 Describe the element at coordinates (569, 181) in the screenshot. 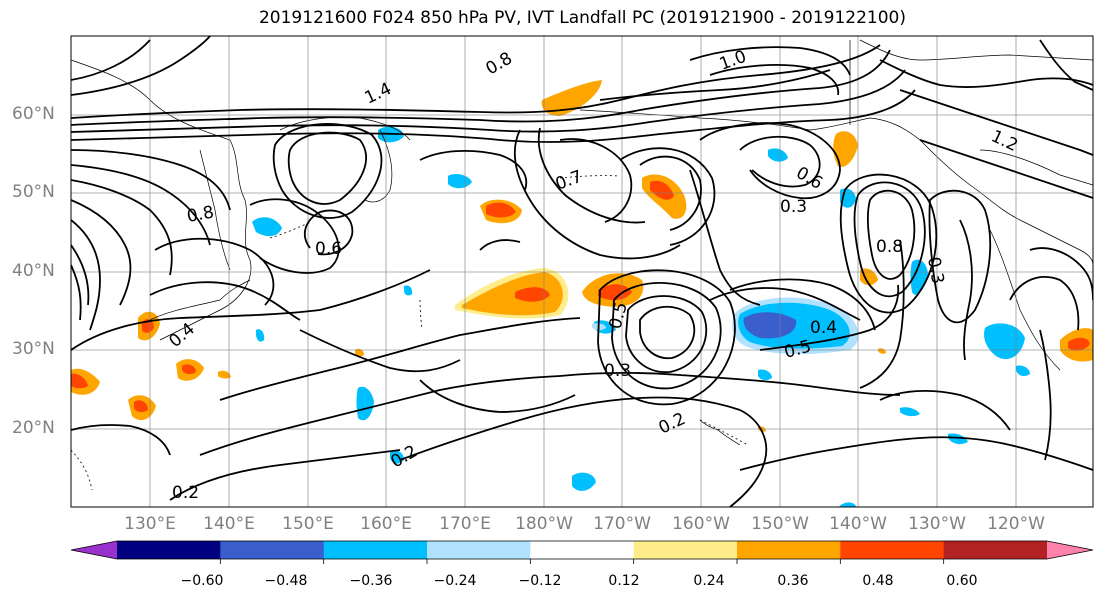

I see `contour-label: 0.7` at that location.